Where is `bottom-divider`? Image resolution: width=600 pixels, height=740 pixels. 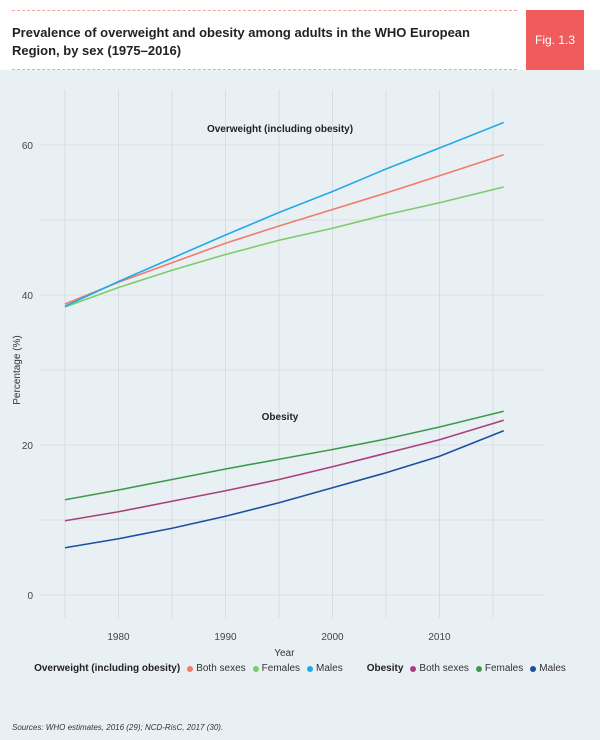
bottom-divider is located at coordinates (264, 69).